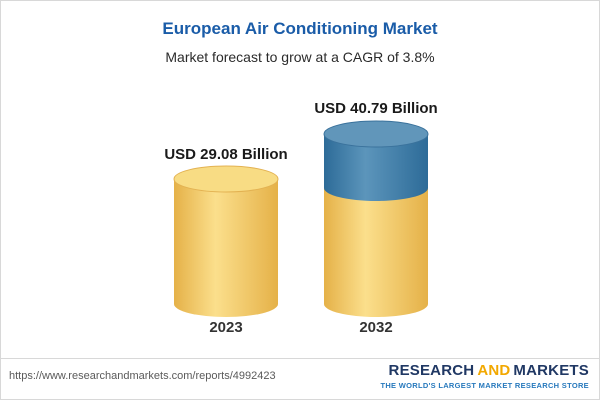 The width and height of the screenshot is (600, 400). Describe the element at coordinates (225, 154) in the screenshot. I see `value-label-2023: USD 29.08 Billion` at that location.